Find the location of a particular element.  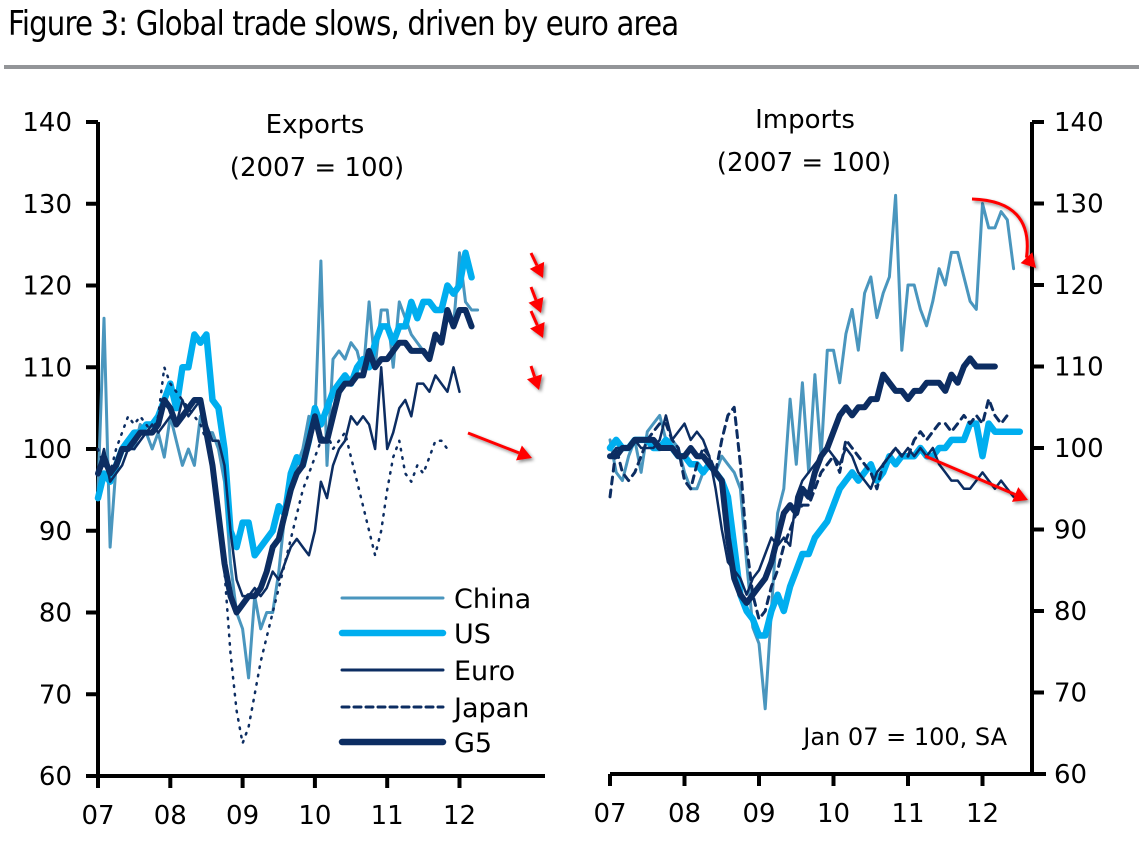

series-line-euro is located at coordinates (278, 482).